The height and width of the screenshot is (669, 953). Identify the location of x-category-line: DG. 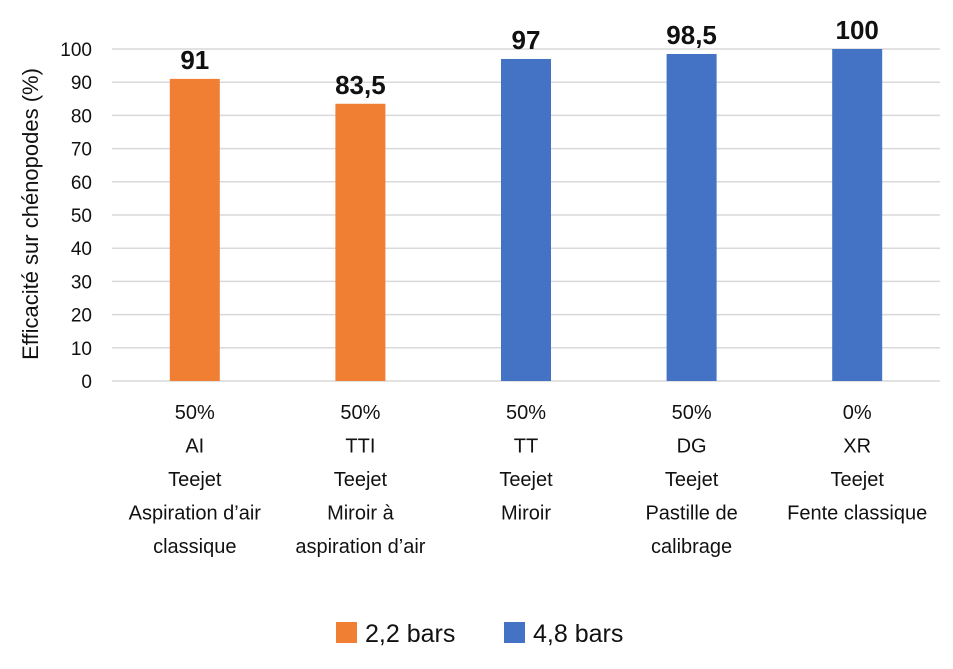
(692, 447).